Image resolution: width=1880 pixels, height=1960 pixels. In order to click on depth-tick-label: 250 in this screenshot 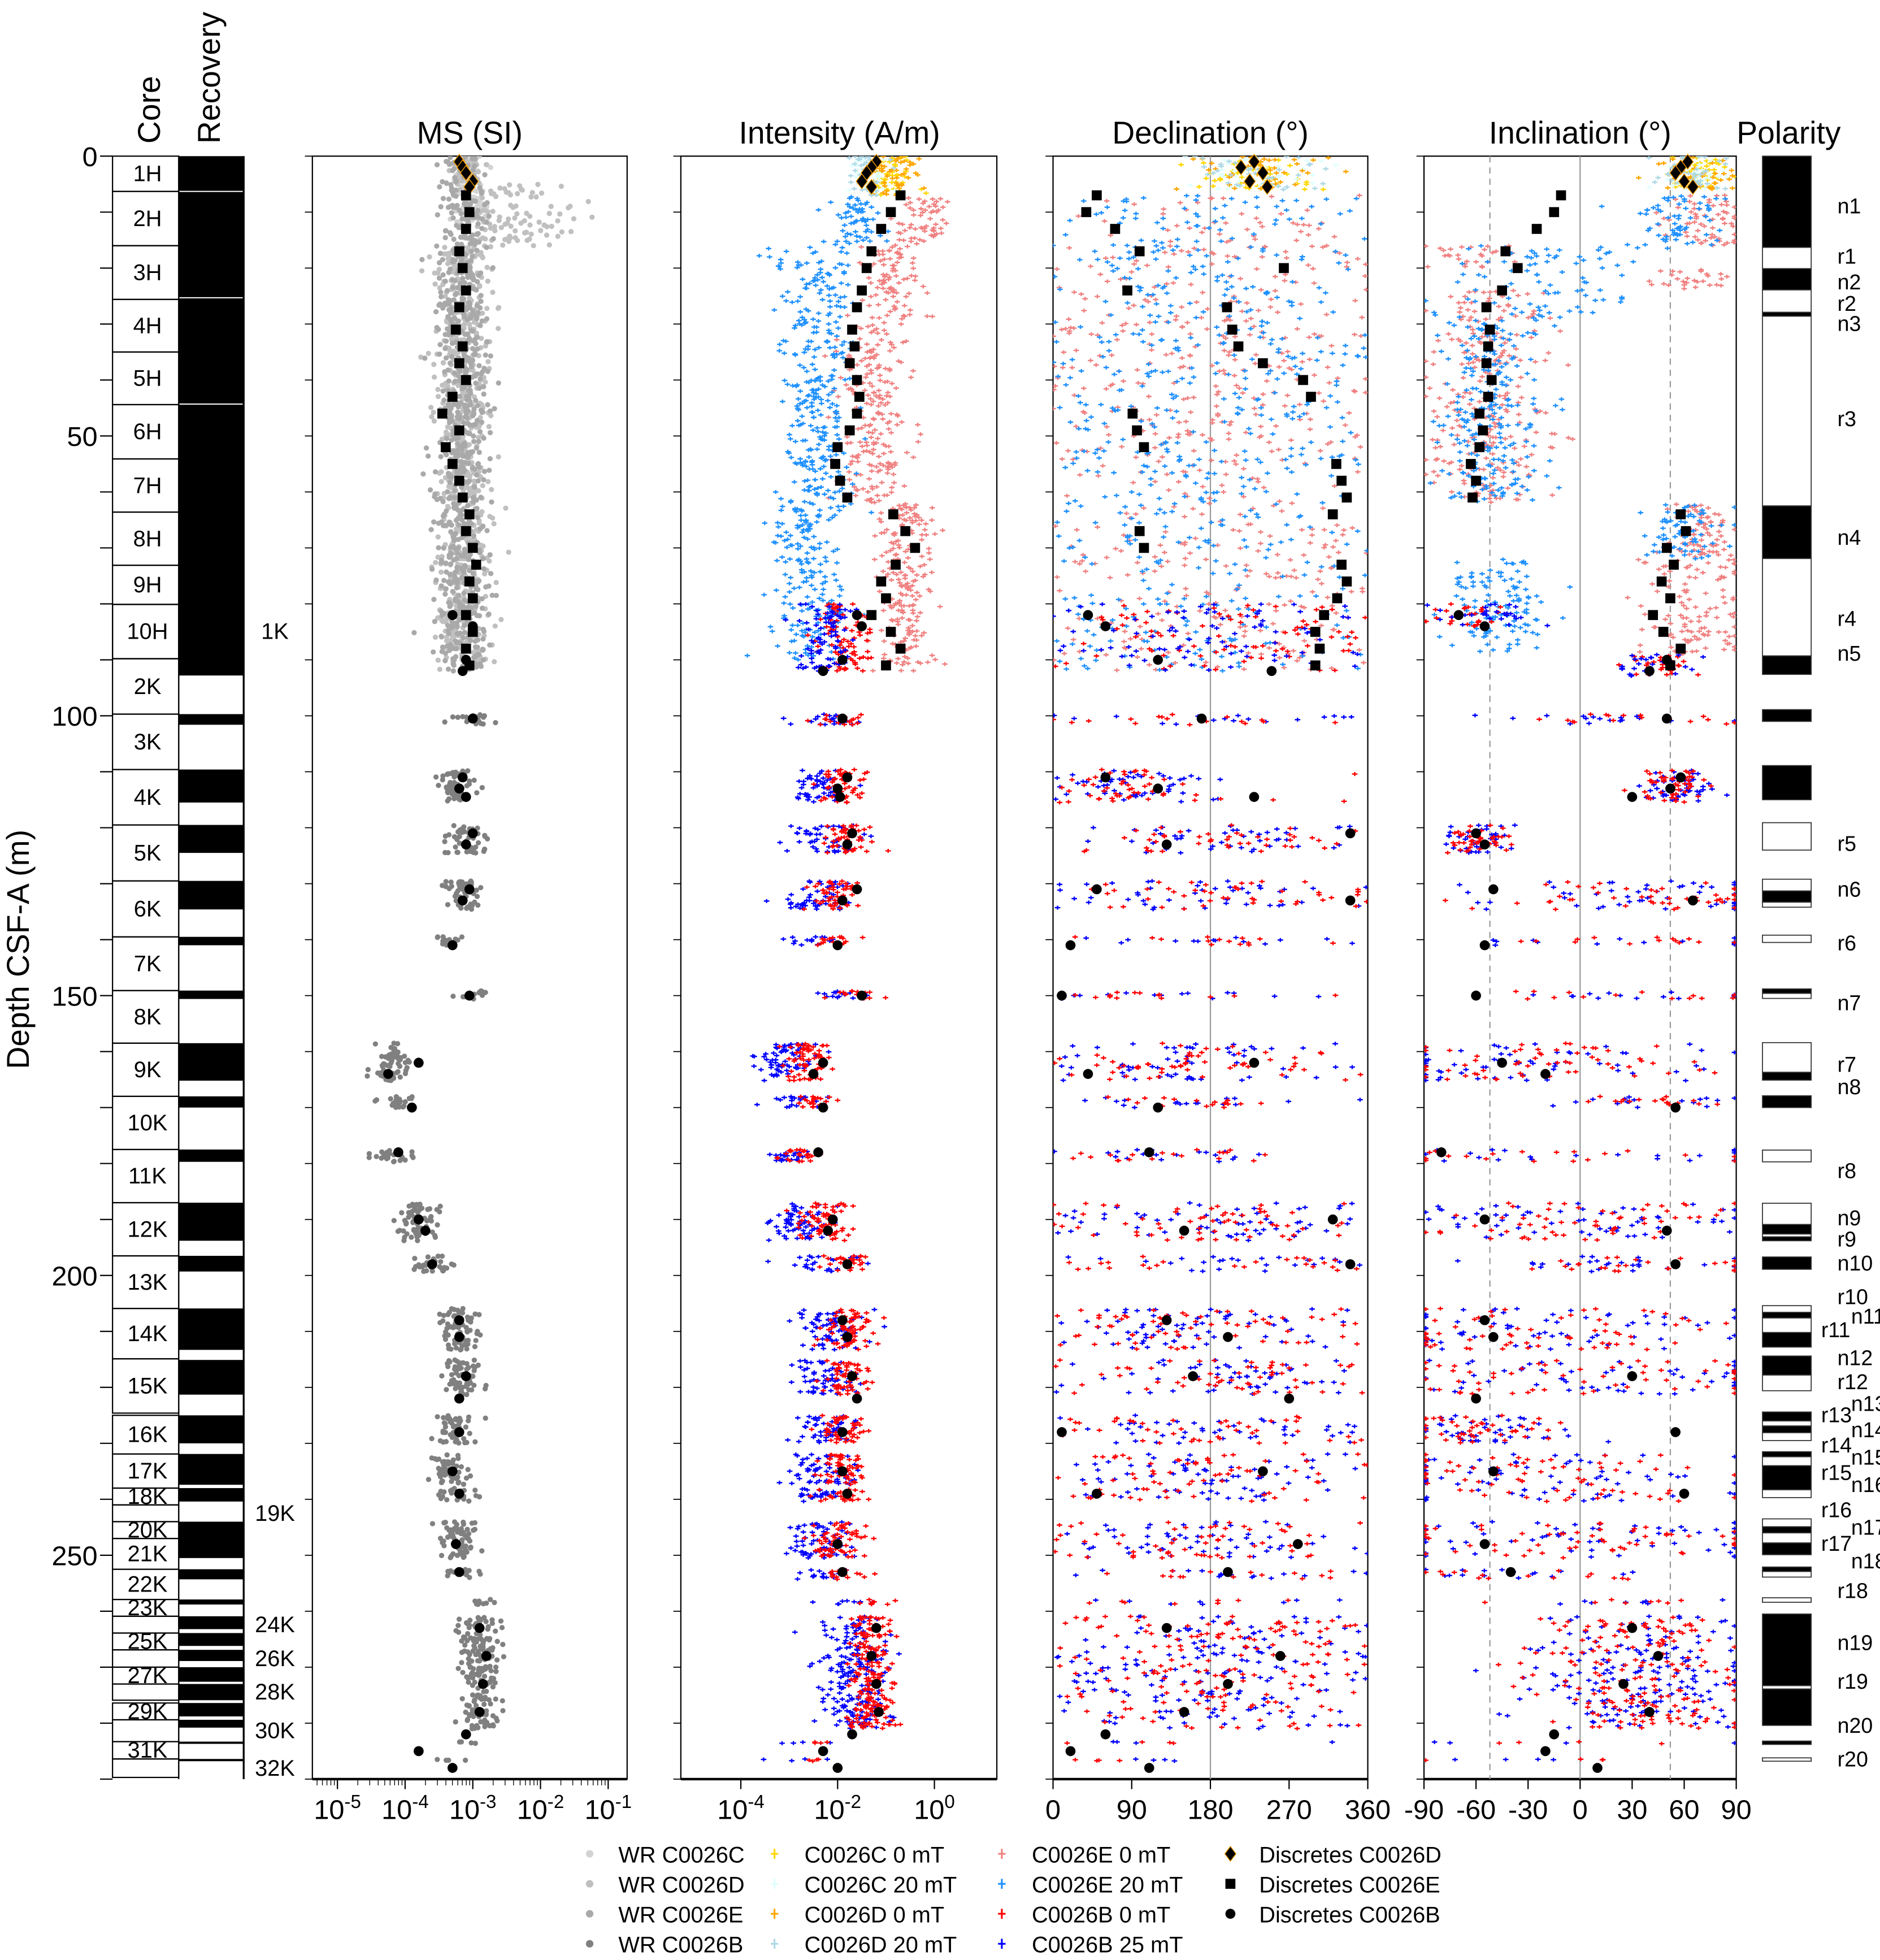, I will do `click(75, 1556)`.